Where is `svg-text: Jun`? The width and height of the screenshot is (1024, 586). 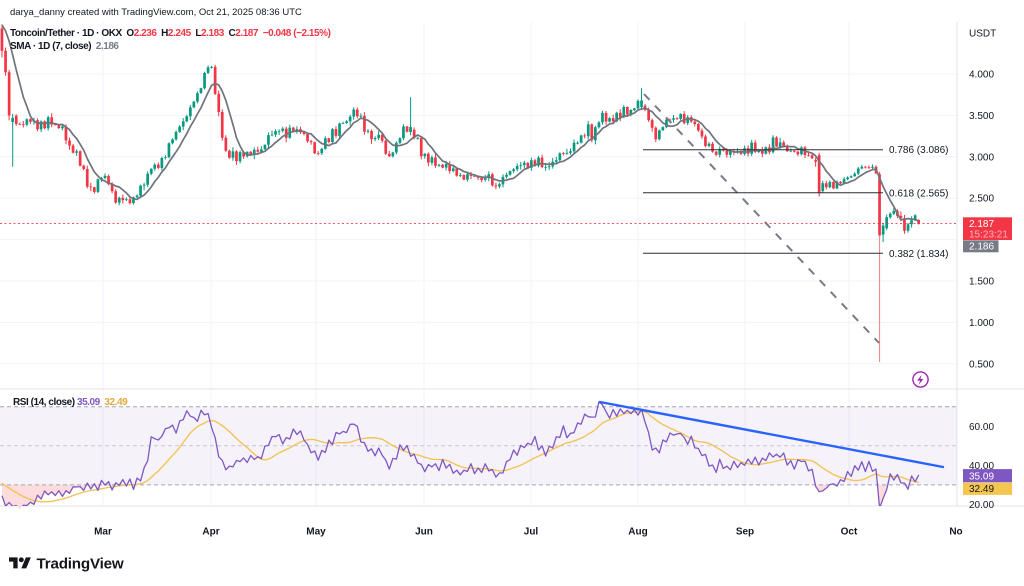
svg-text: Jun is located at coordinates (424, 532).